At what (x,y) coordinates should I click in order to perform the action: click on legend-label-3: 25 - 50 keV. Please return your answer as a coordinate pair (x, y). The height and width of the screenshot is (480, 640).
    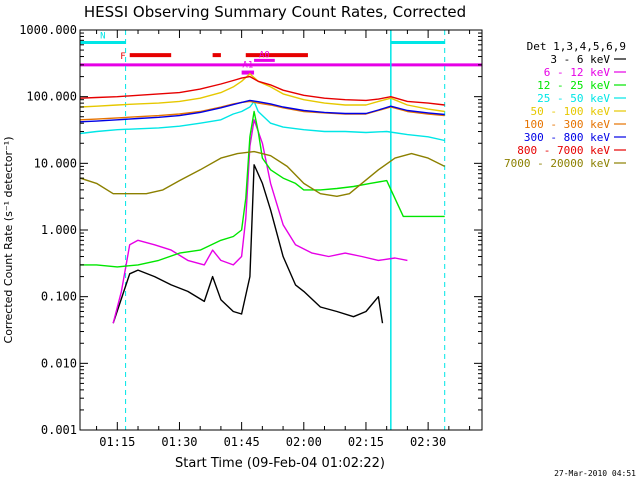
    Looking at the image, I should click on (573, 98).